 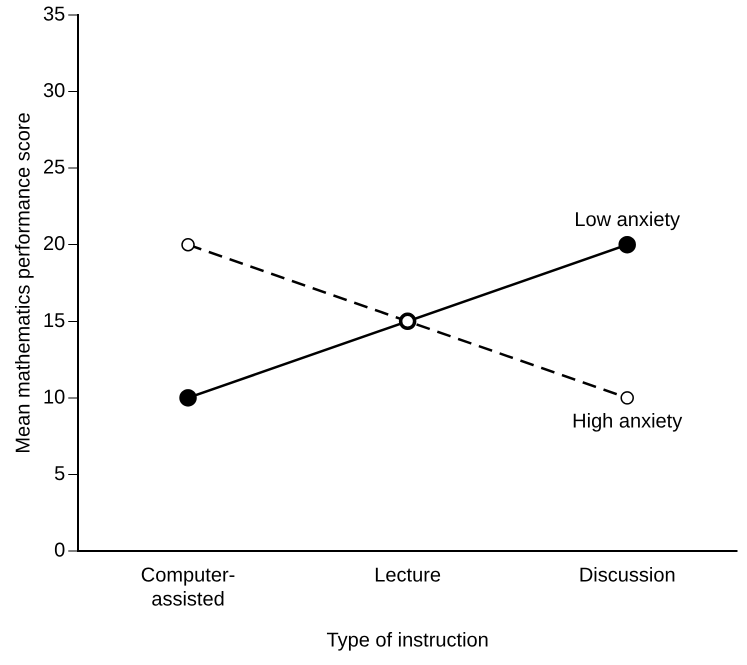 I want to click on y-tick-label: 30, so click(x=54, y=91).